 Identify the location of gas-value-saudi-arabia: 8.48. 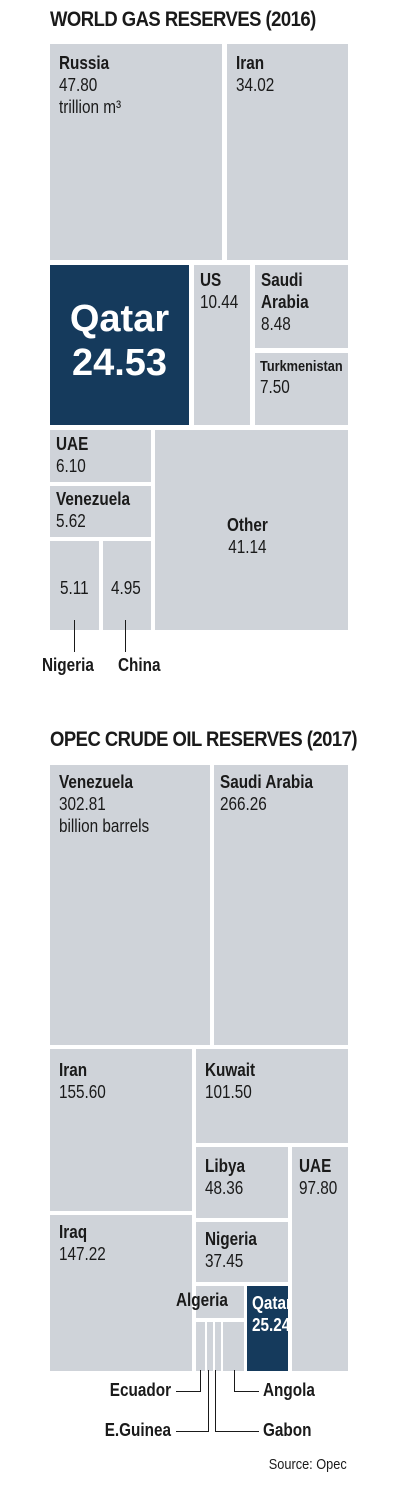
(276, 324).